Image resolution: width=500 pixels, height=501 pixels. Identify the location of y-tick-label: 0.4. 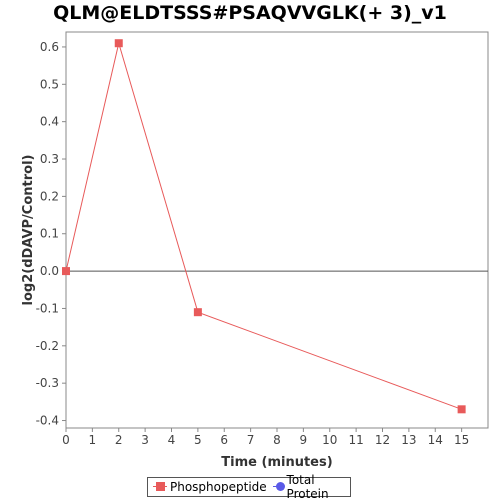
(49, 122).